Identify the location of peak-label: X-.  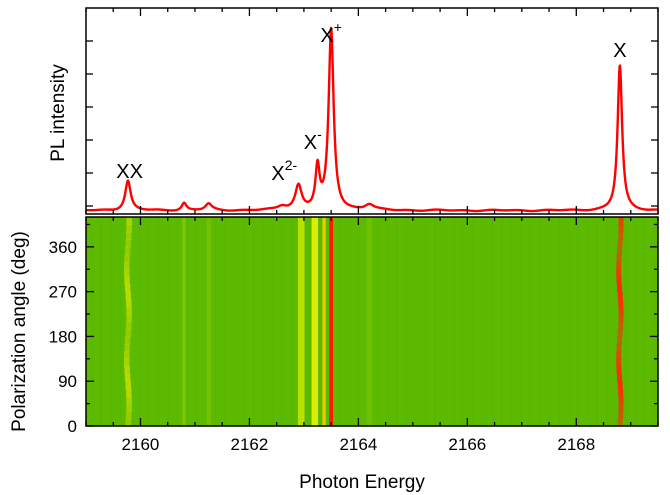
(313, 140).